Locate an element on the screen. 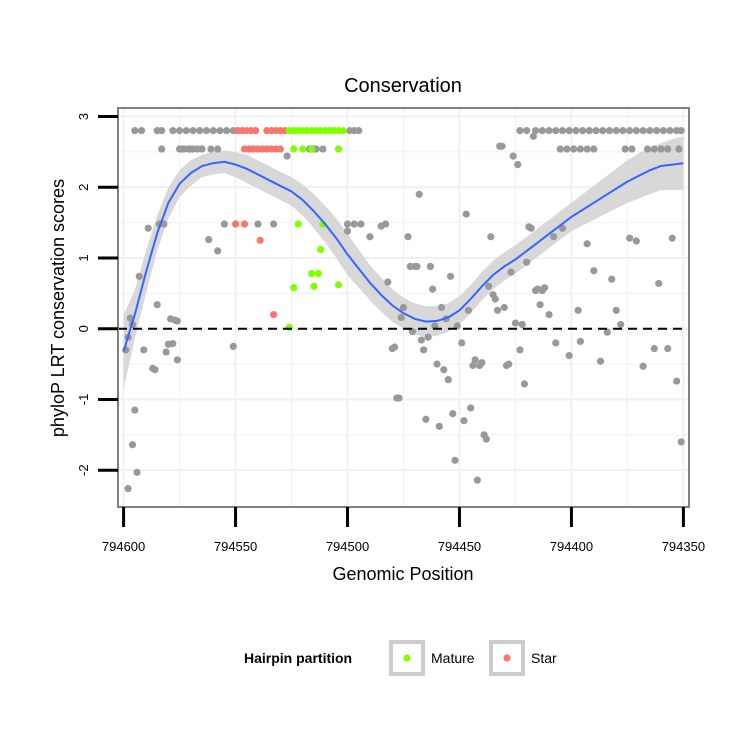 The height and width of the screenshot is (750, 750). y-axis: -2 -1 0 1 2 3 is located at coordinates (97, 294).